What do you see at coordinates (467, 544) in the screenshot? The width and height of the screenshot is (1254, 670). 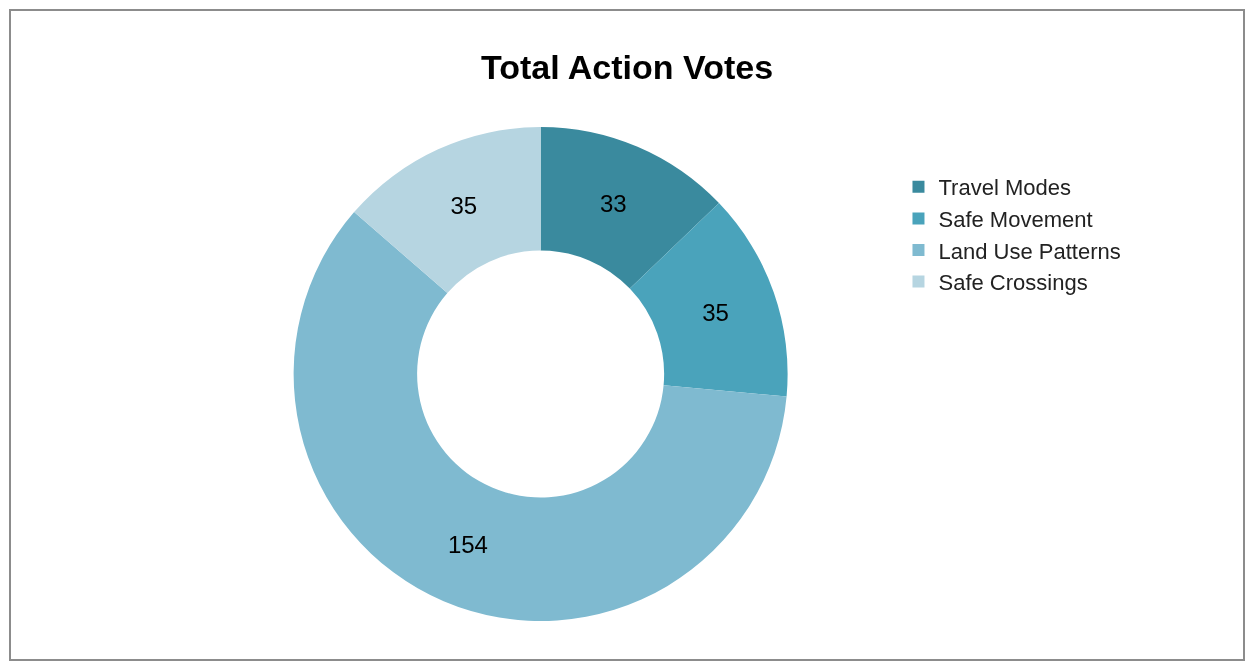 I see `data-label: 154` at bounding box center [467, 544].